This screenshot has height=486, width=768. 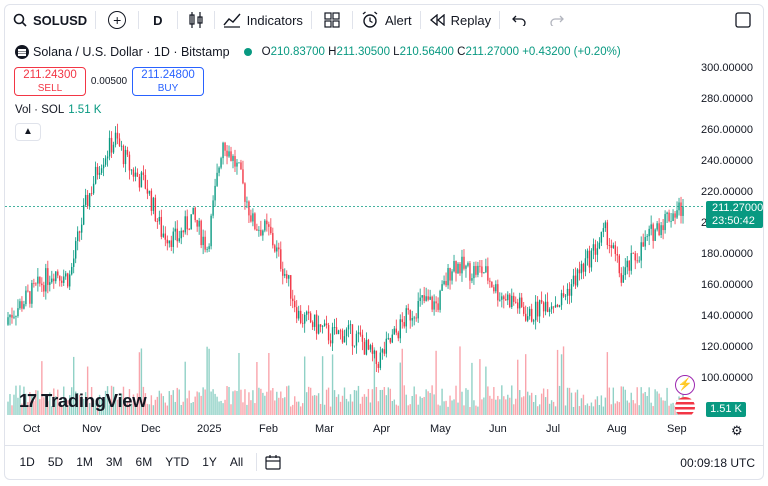 What do you see at coordinates (114, 461) in the screenshot?
I see `range-button-3m: 3M` at bounding box center [114, 461].